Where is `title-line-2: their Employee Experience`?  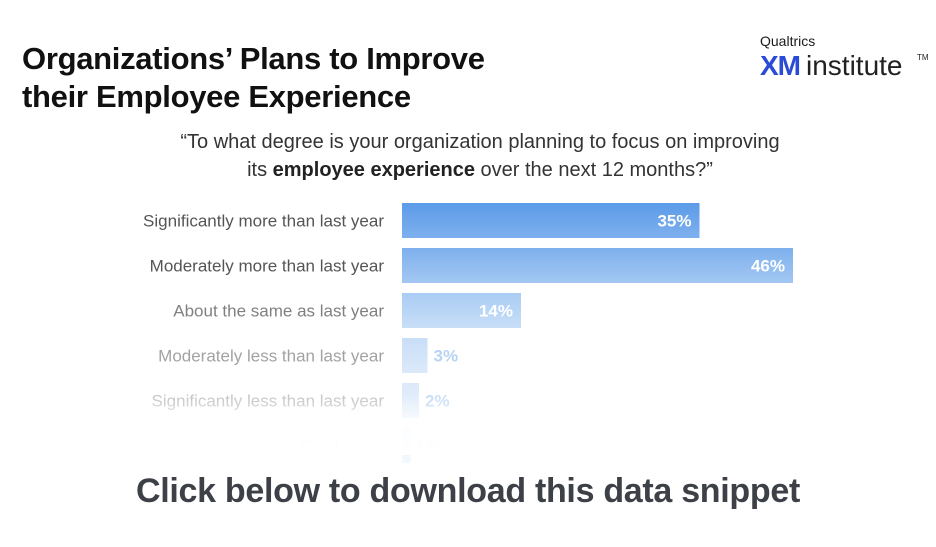
title-line-2: their Employee Experience is located at coordinates (216, 96).